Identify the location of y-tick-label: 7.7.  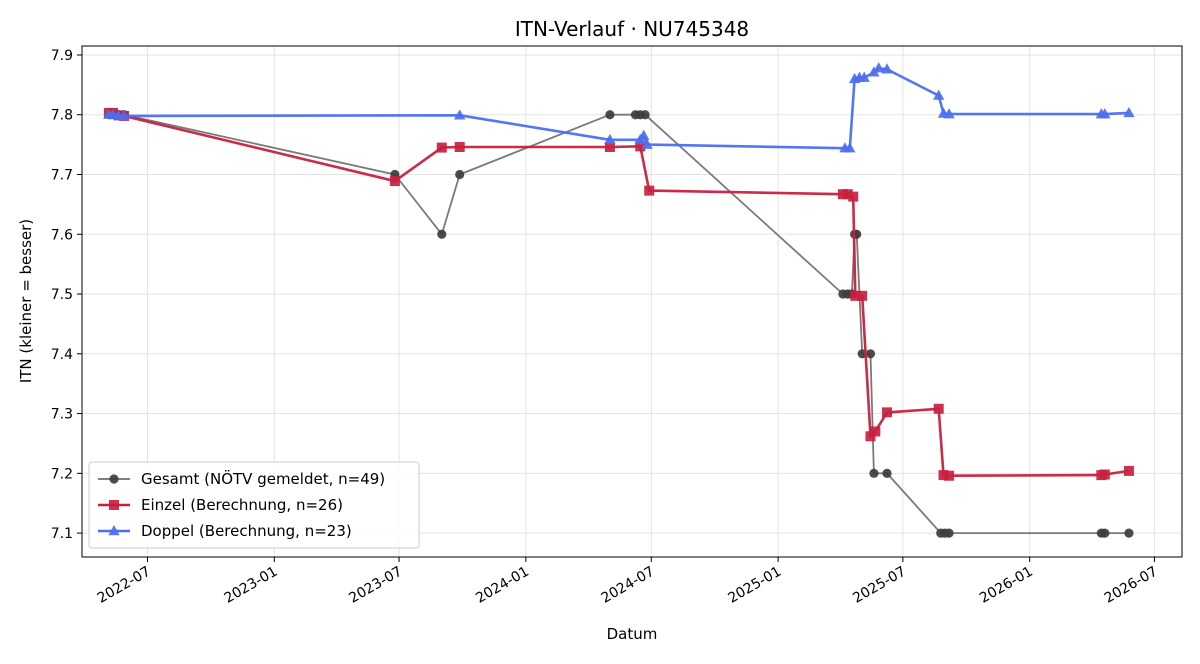
(62, 175).